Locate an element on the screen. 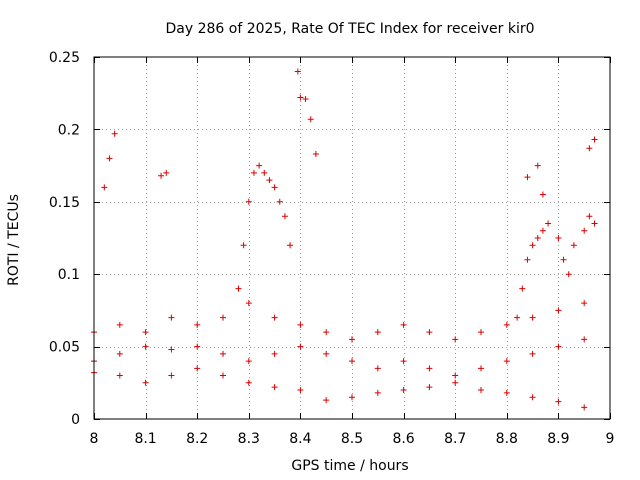 Image resolution: width=640 pixels, height=480 pixels. y-tick-label: 0.2 is located at coordinates (69, 130).